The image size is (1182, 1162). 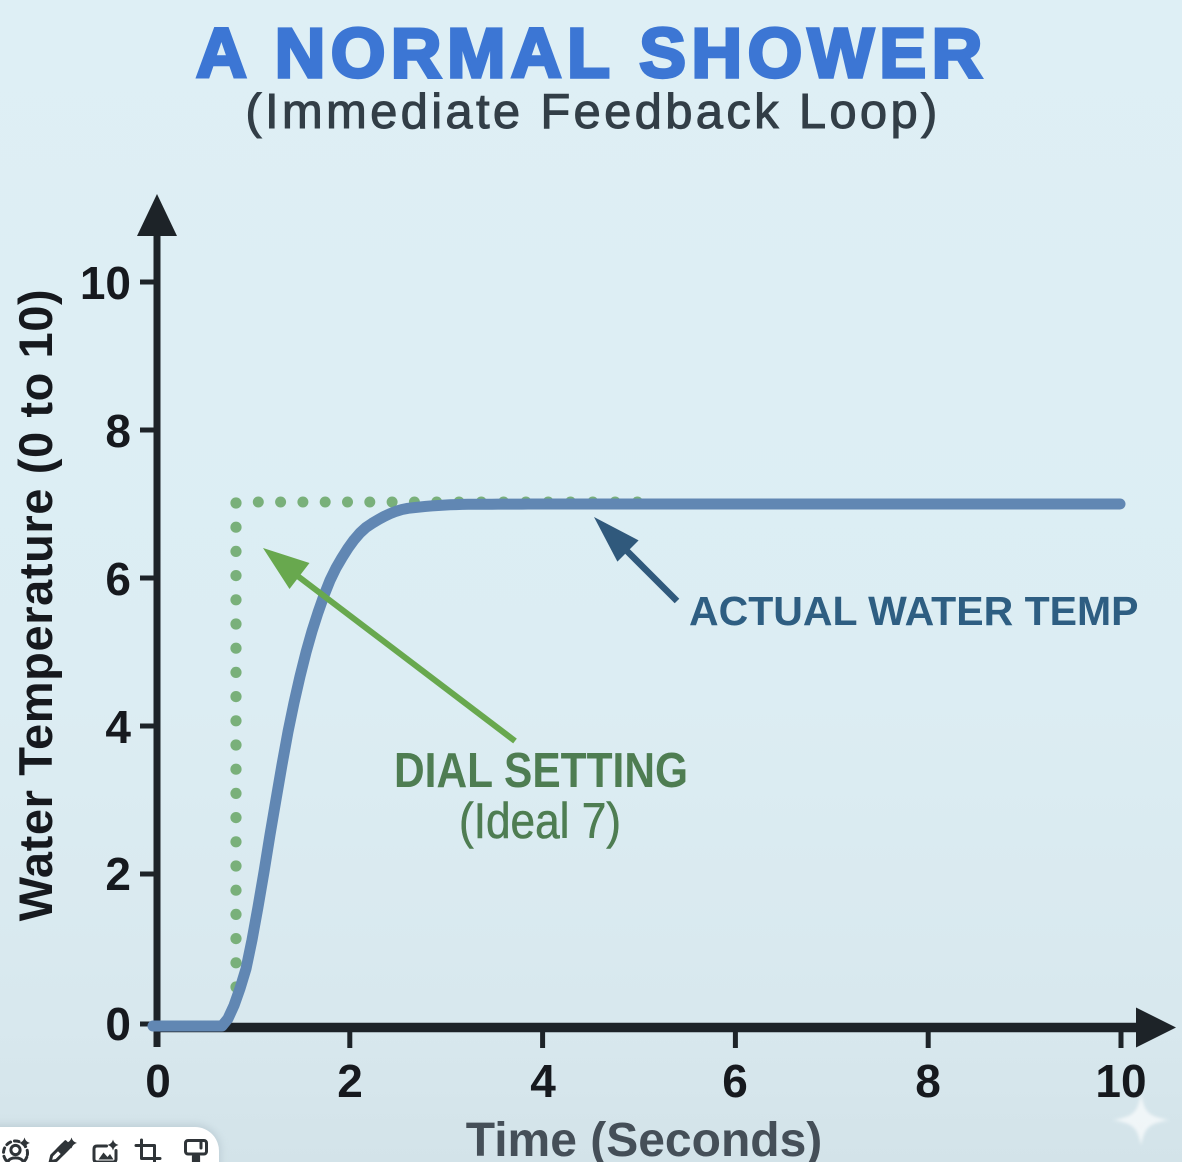 What do you see at coordinates (644, 1138) in the screenshot?
I see `svg-text: Time (Seconds)` at bounding box center [644, 1138].